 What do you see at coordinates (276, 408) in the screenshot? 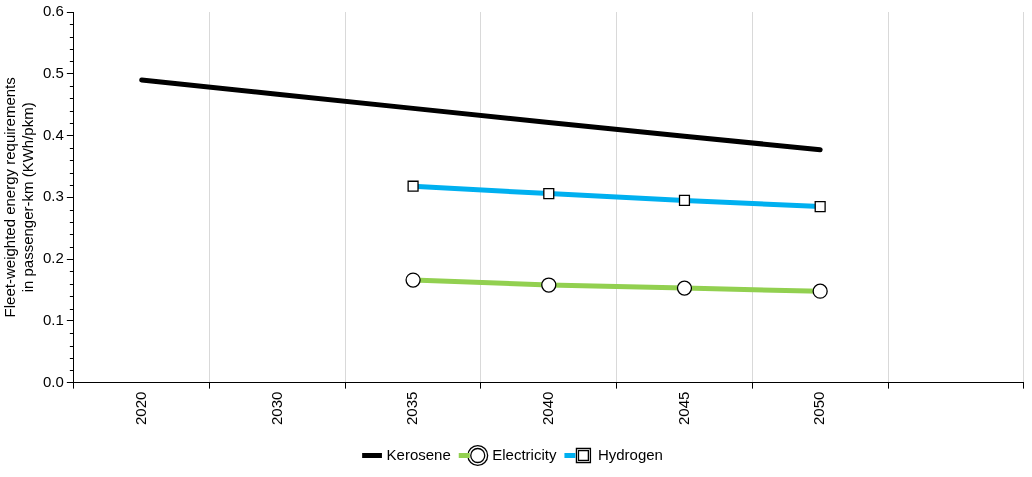
I see `x-tick-label: 2030` at bounding box center [276, 408].